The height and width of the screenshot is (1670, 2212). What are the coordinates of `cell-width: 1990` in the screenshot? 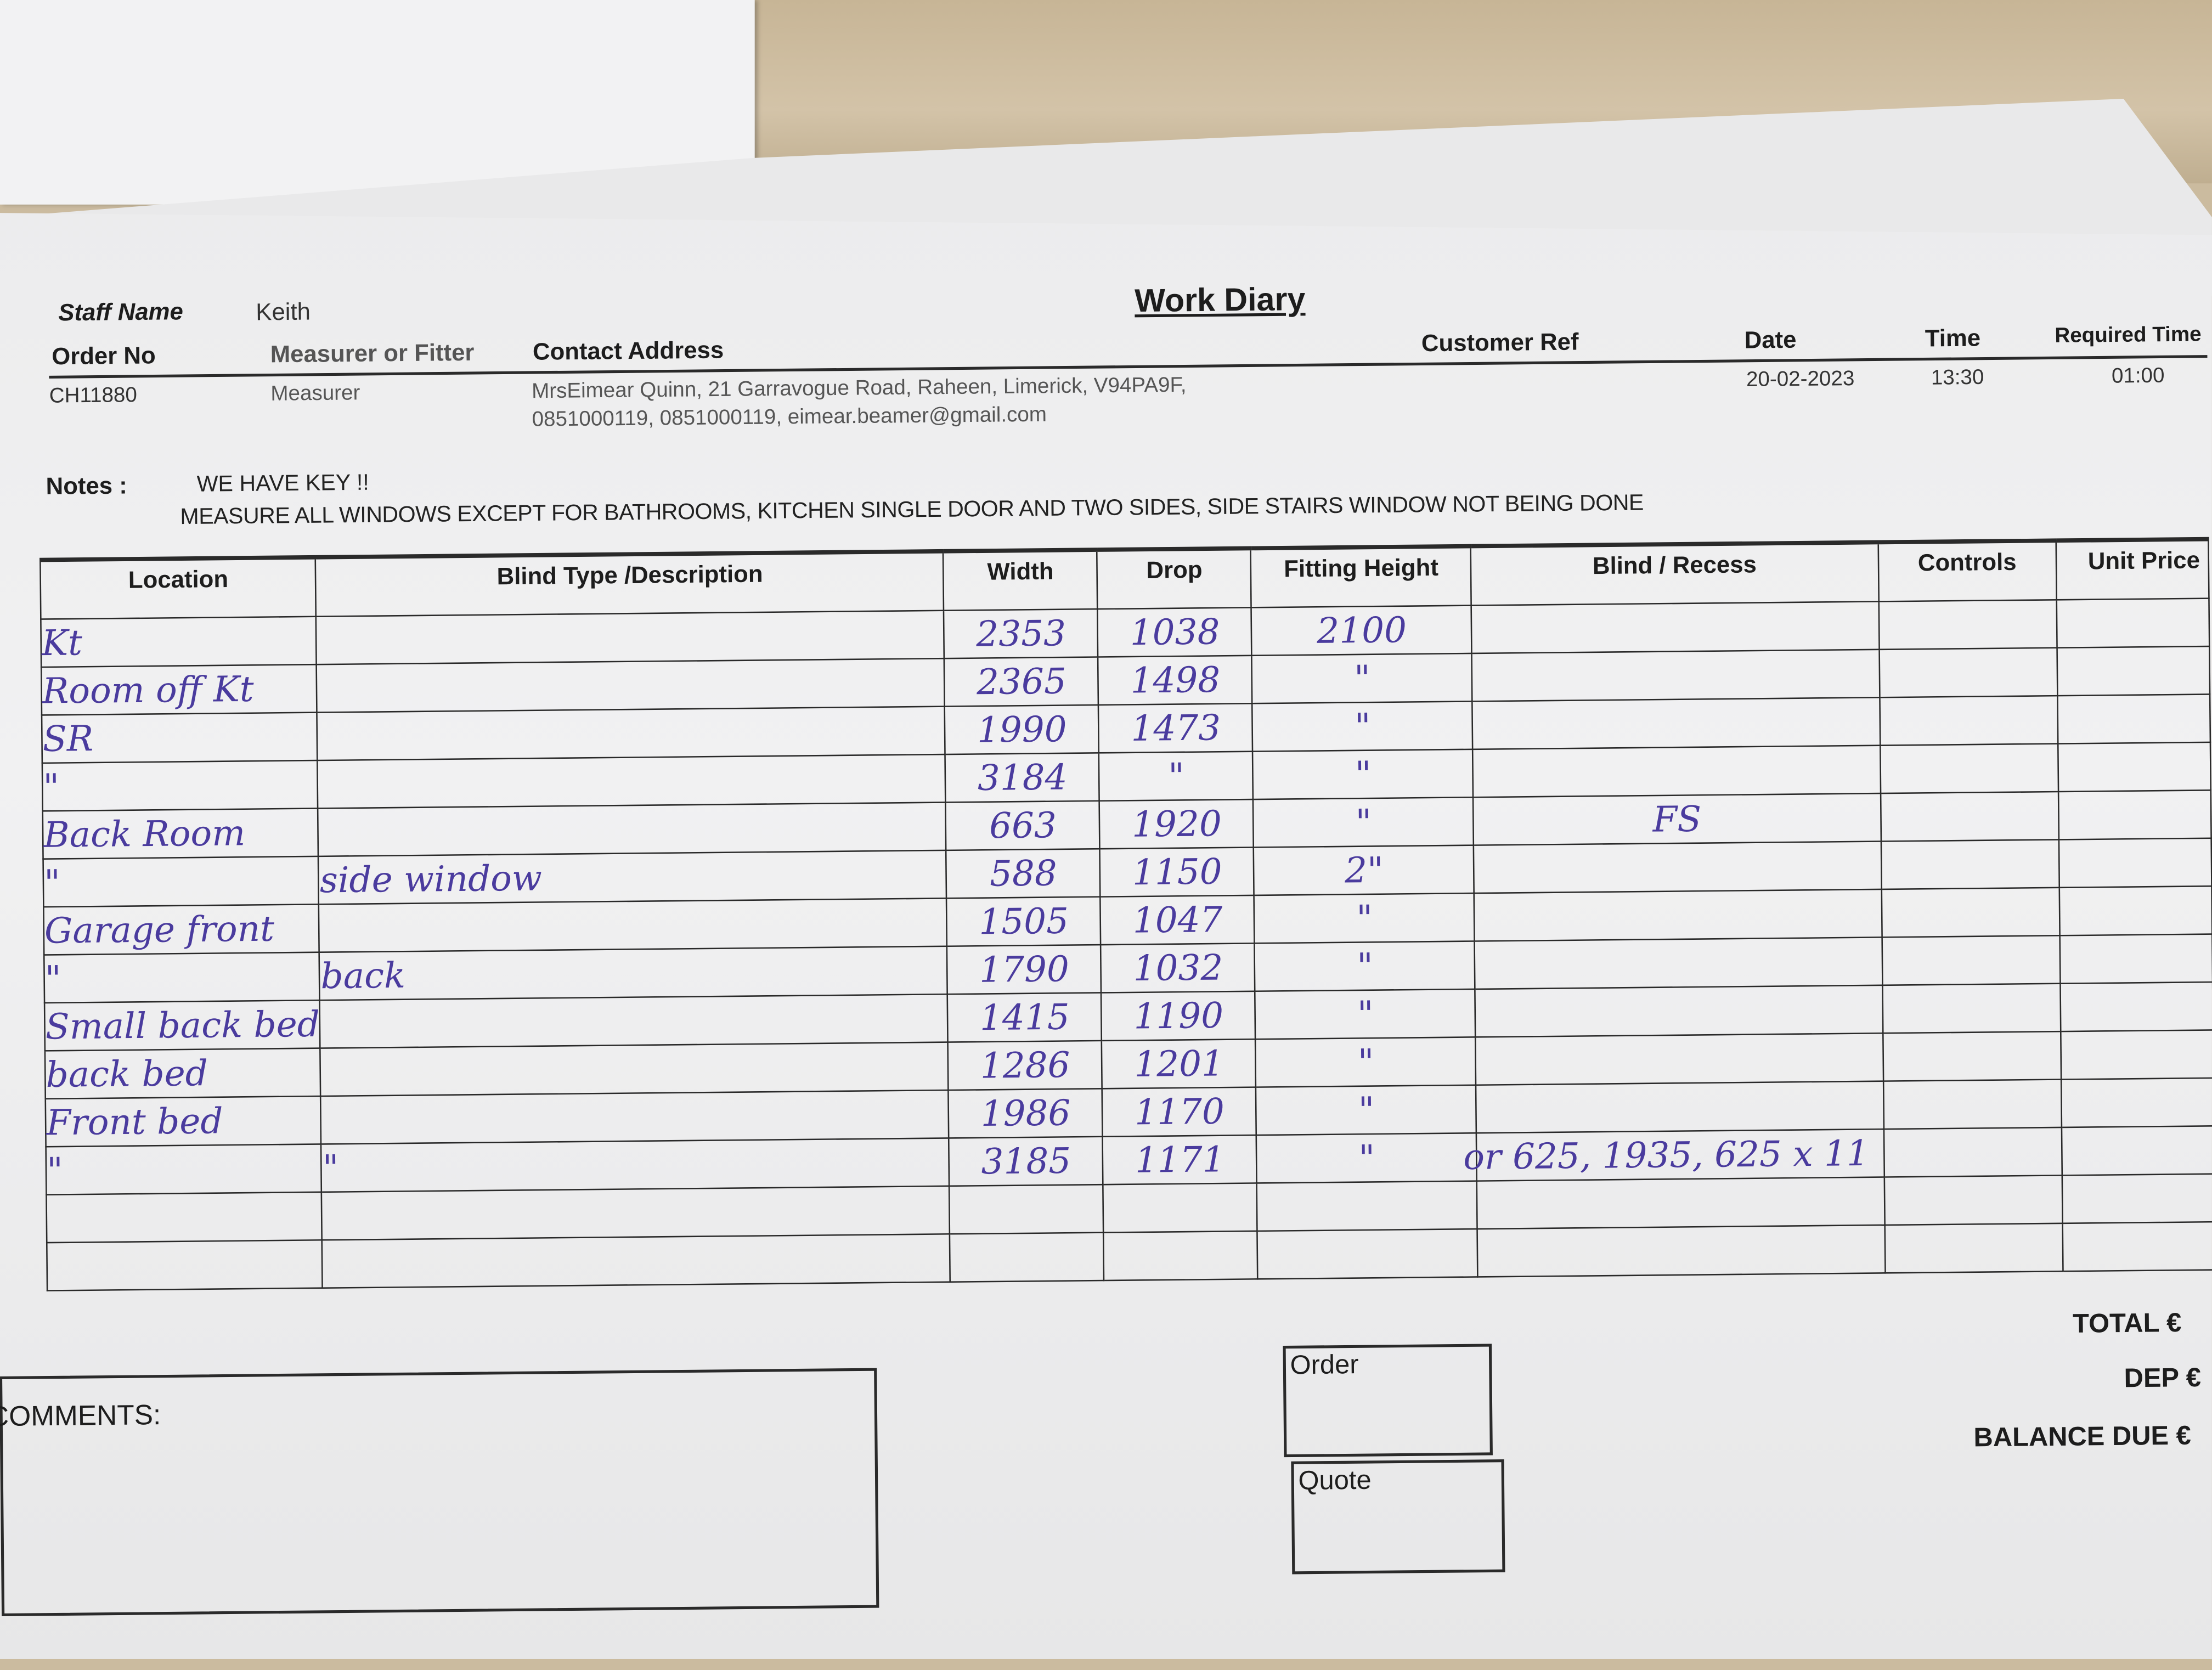 It's located at (1022, 729).